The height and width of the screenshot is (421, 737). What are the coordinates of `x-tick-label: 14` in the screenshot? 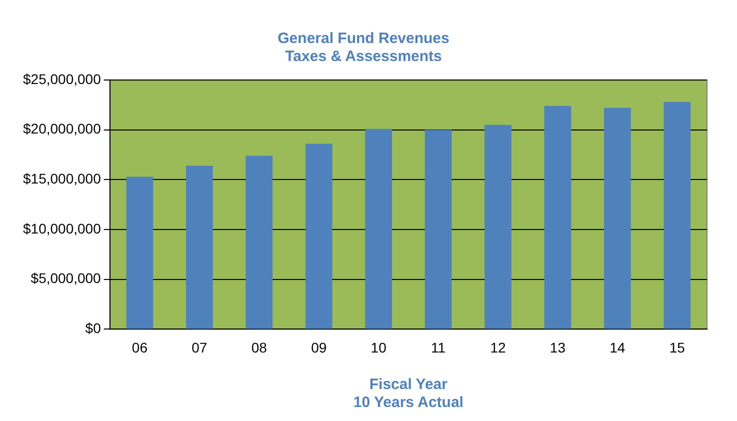 It's located at (618, 347).